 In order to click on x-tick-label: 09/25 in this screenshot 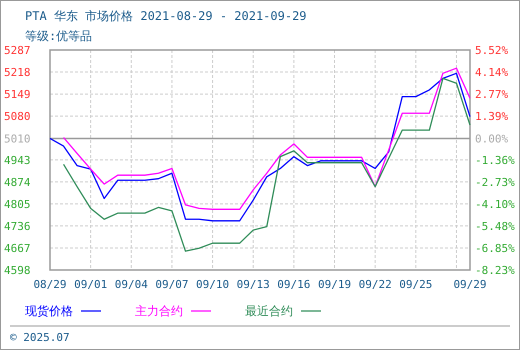, I will do `click(415, 284)`.